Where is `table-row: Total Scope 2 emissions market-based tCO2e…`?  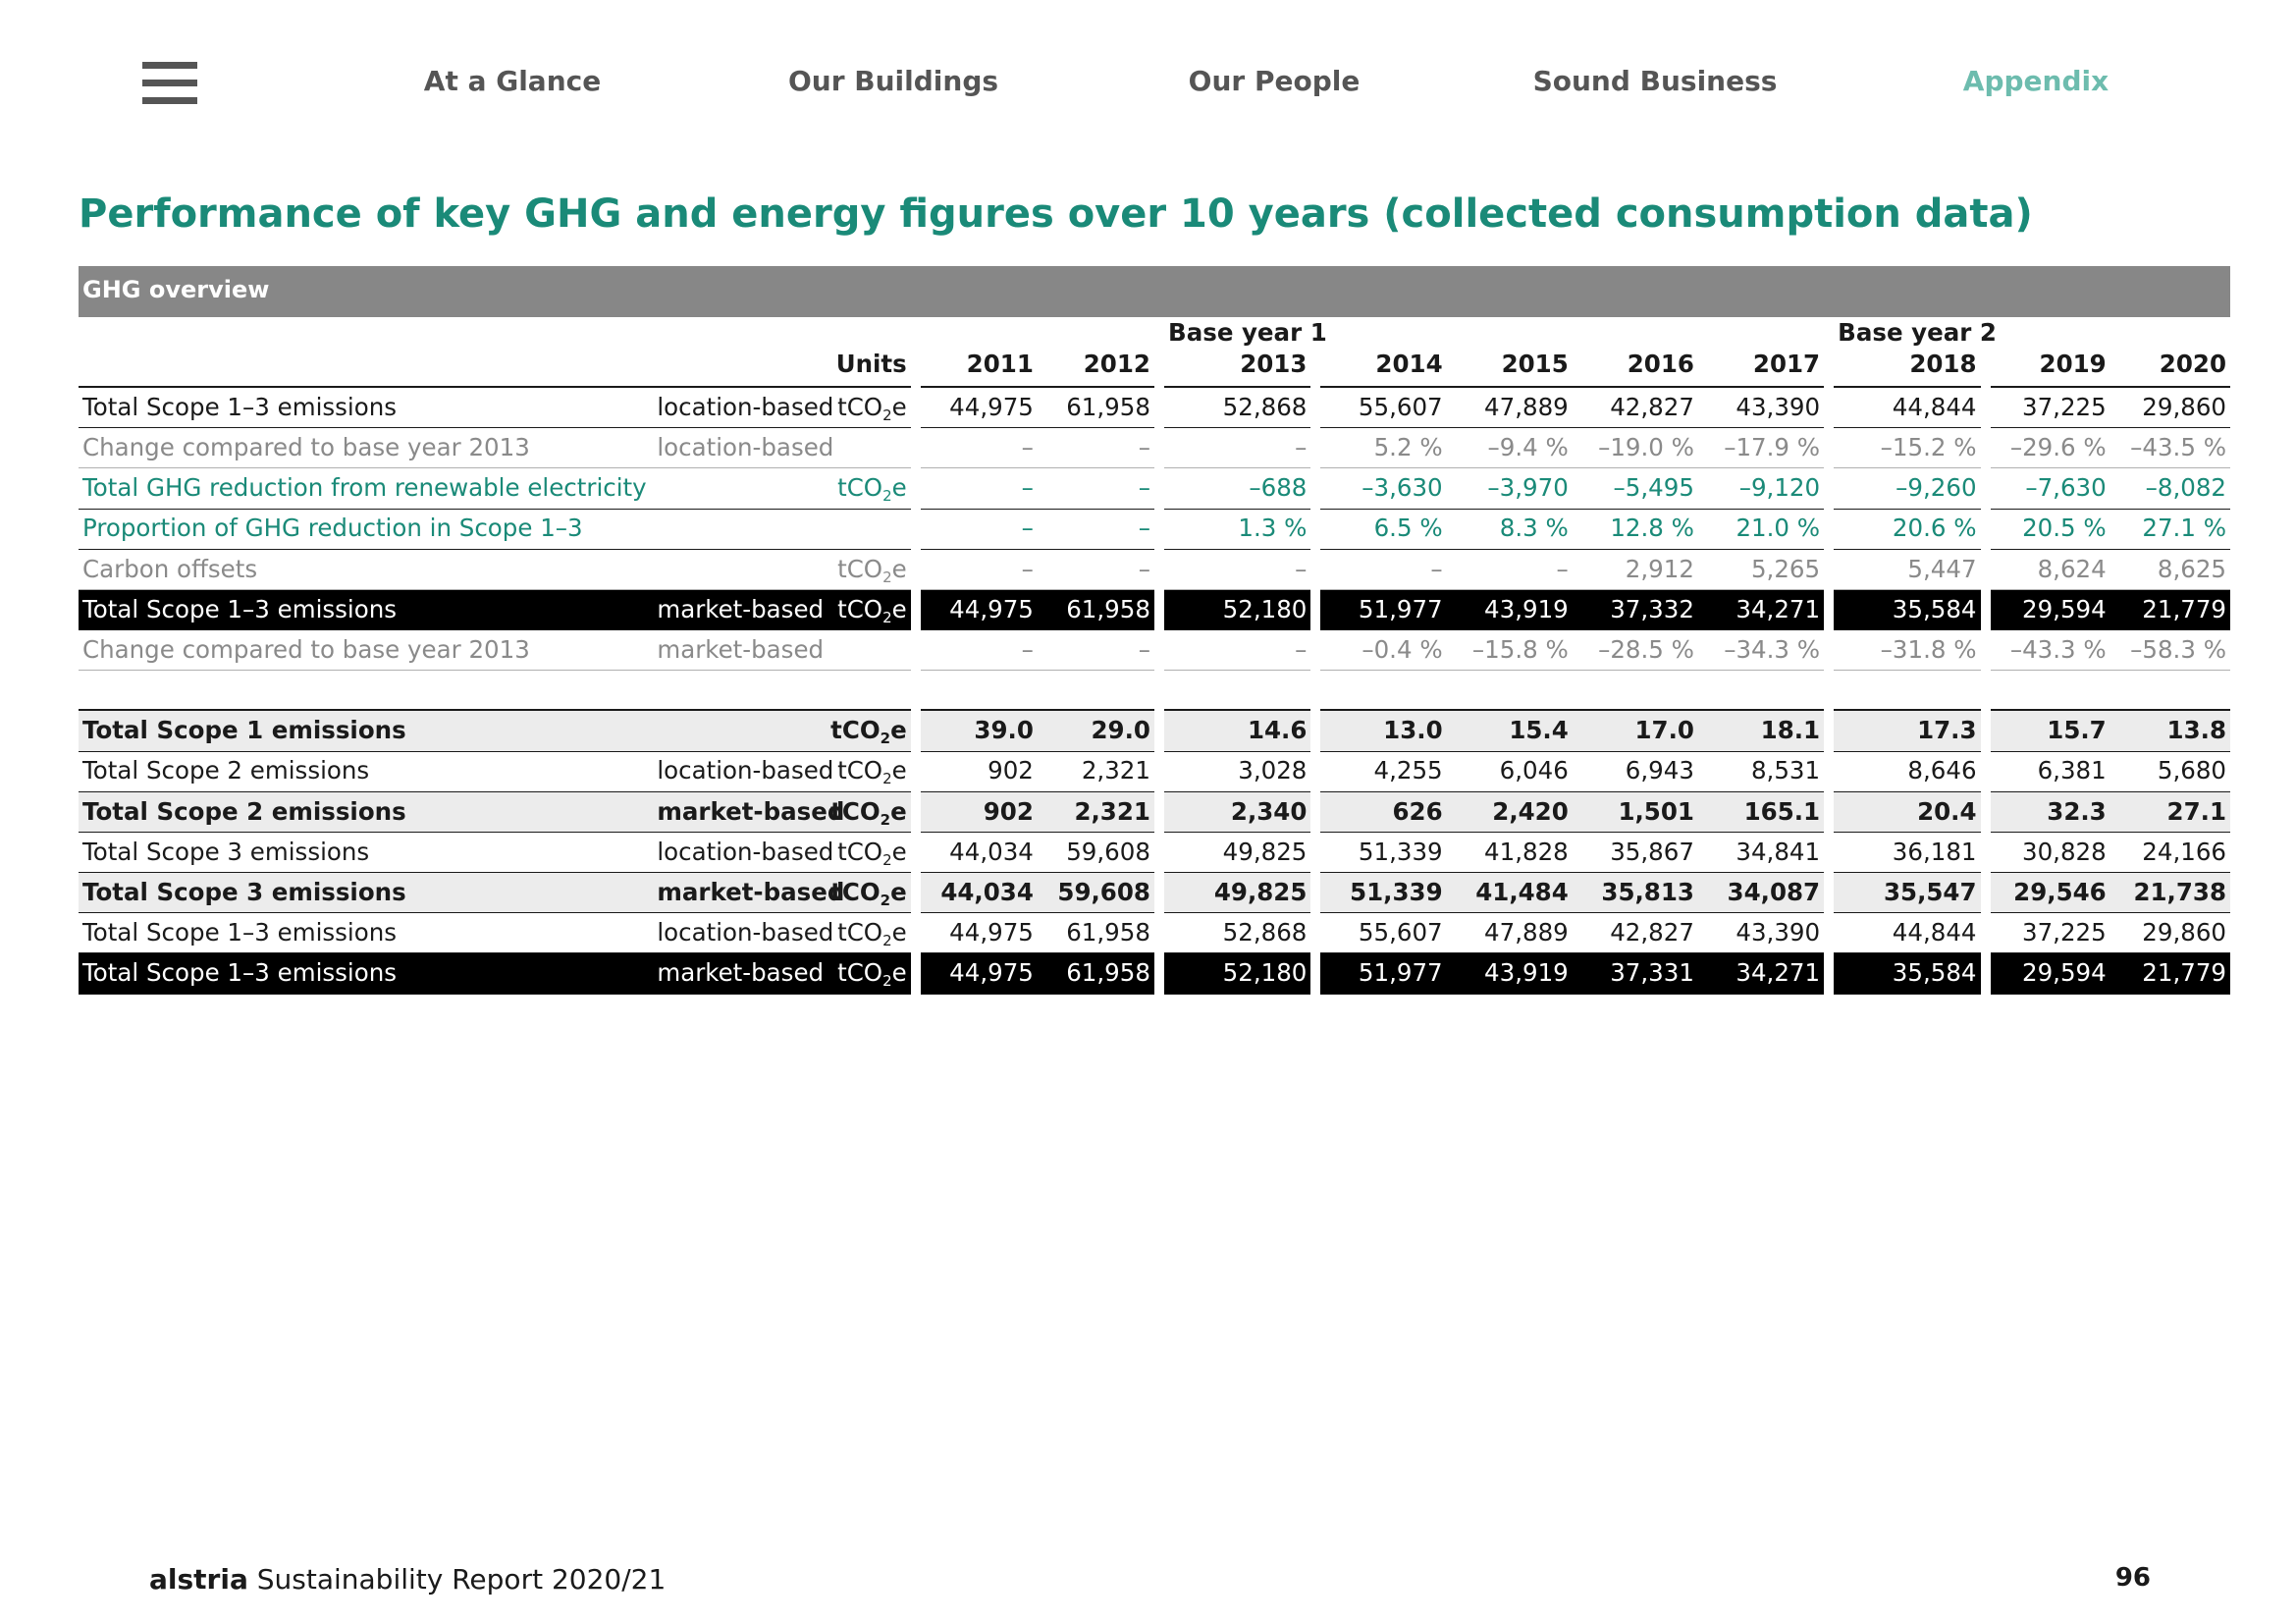
table-row: Total Scope 2 emissions market-based tCO2e… is located at coordinates (1154, 812).